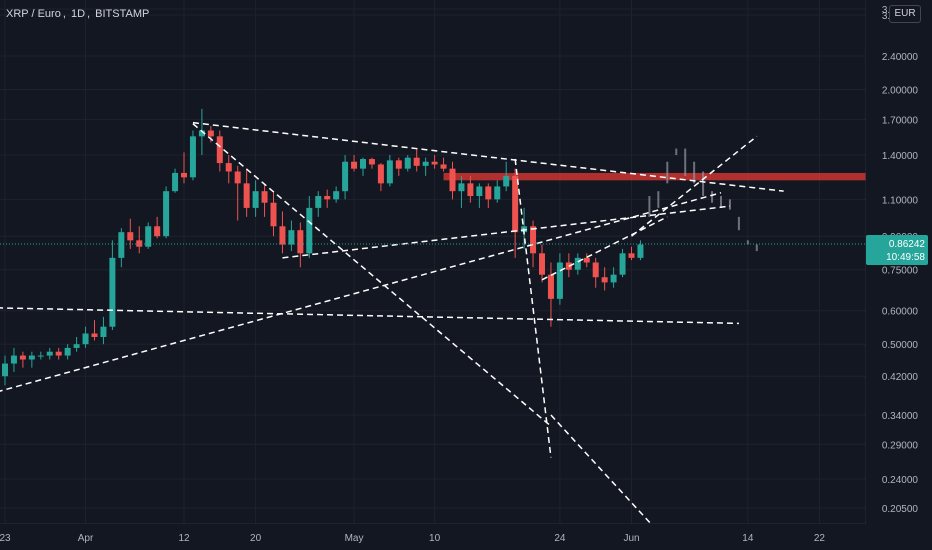 Image resolution: width=932 pixels, height=550 pixels. I want to click on currency-button: EUR, so click(905, 14).